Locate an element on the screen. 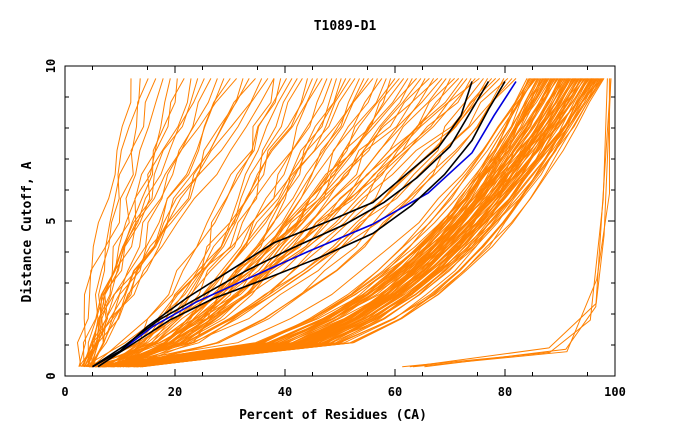 This screenshot has height=440, width=680. y-axis-label: Distance Cutoff, A is located at coordinates (27, 231).